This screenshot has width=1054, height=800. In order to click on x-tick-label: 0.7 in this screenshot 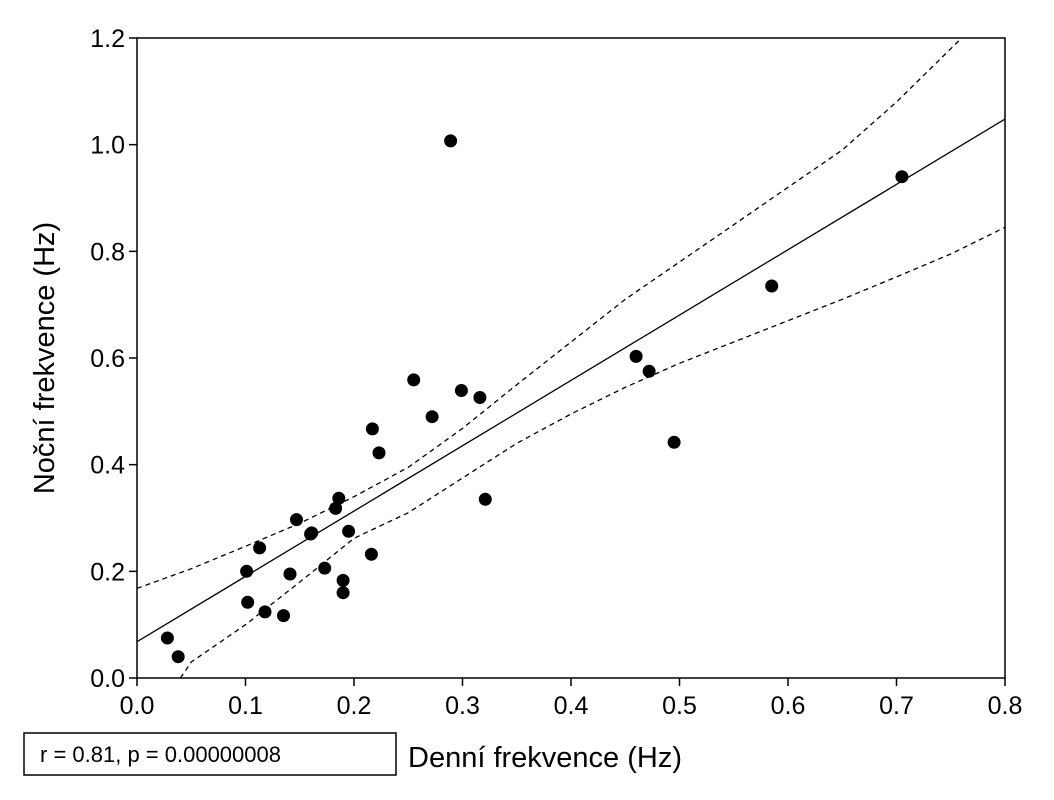, I will do `click(896, 706)`.